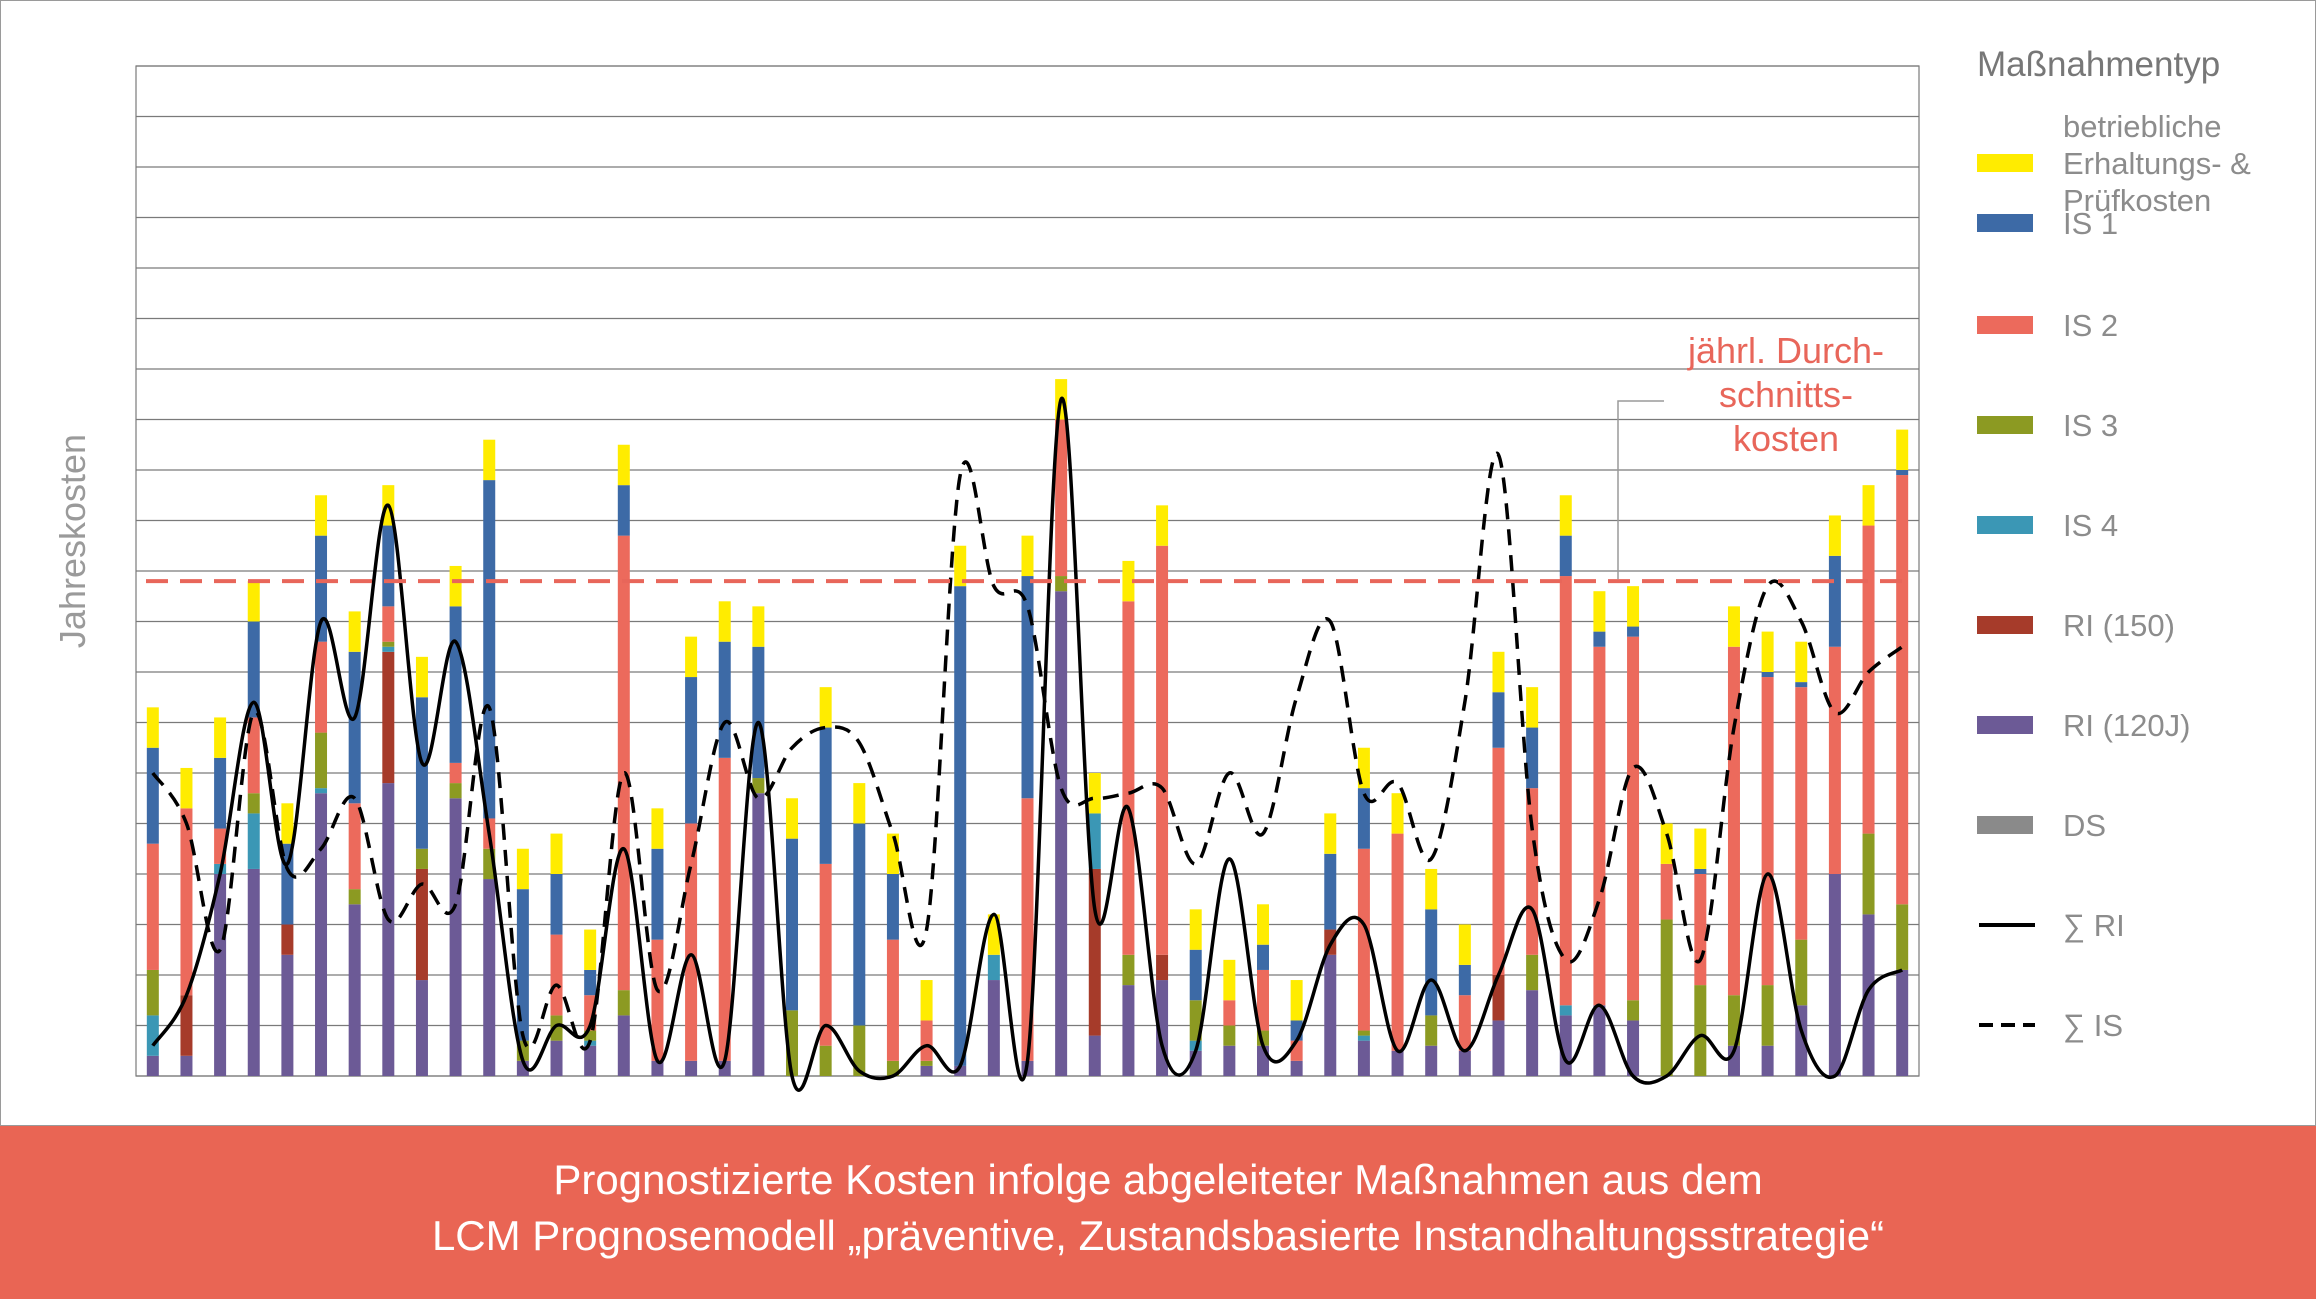 This screenshot has width=2316, height=1299. What do you see at coordinates (2142, 126) in the screenshot?
I see `legend-label-line-1: betriebliche` at bounding box center [2142, 126].